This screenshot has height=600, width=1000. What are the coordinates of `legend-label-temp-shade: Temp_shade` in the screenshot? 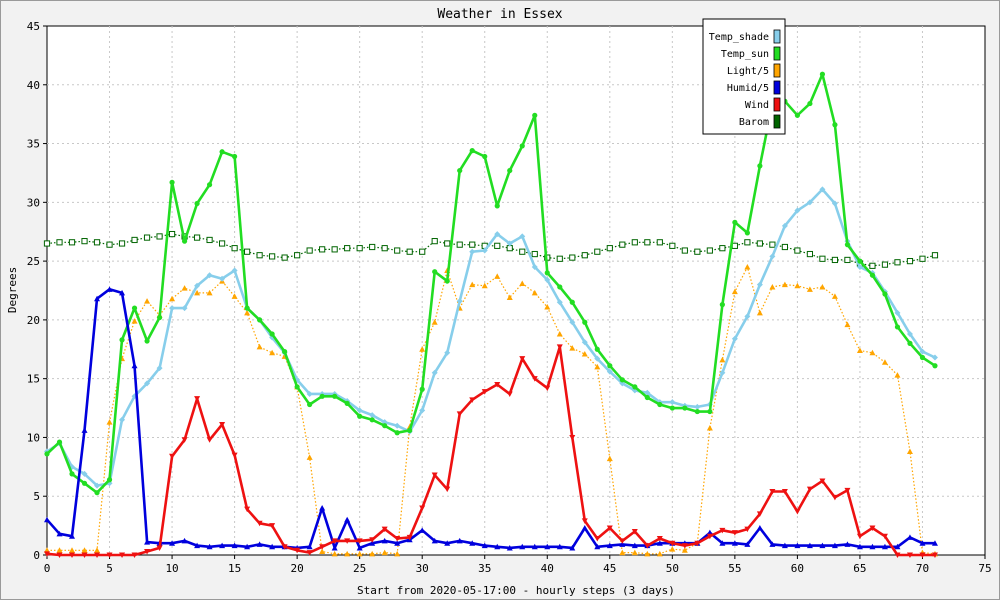 It's located at (739, 37).